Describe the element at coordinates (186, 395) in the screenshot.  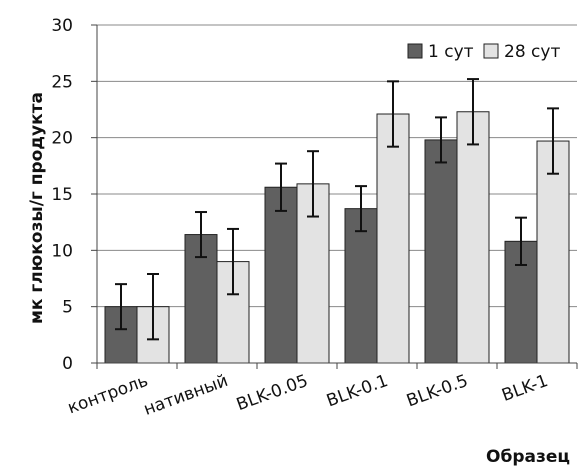
I see `x-category-label: нативный` at that location.